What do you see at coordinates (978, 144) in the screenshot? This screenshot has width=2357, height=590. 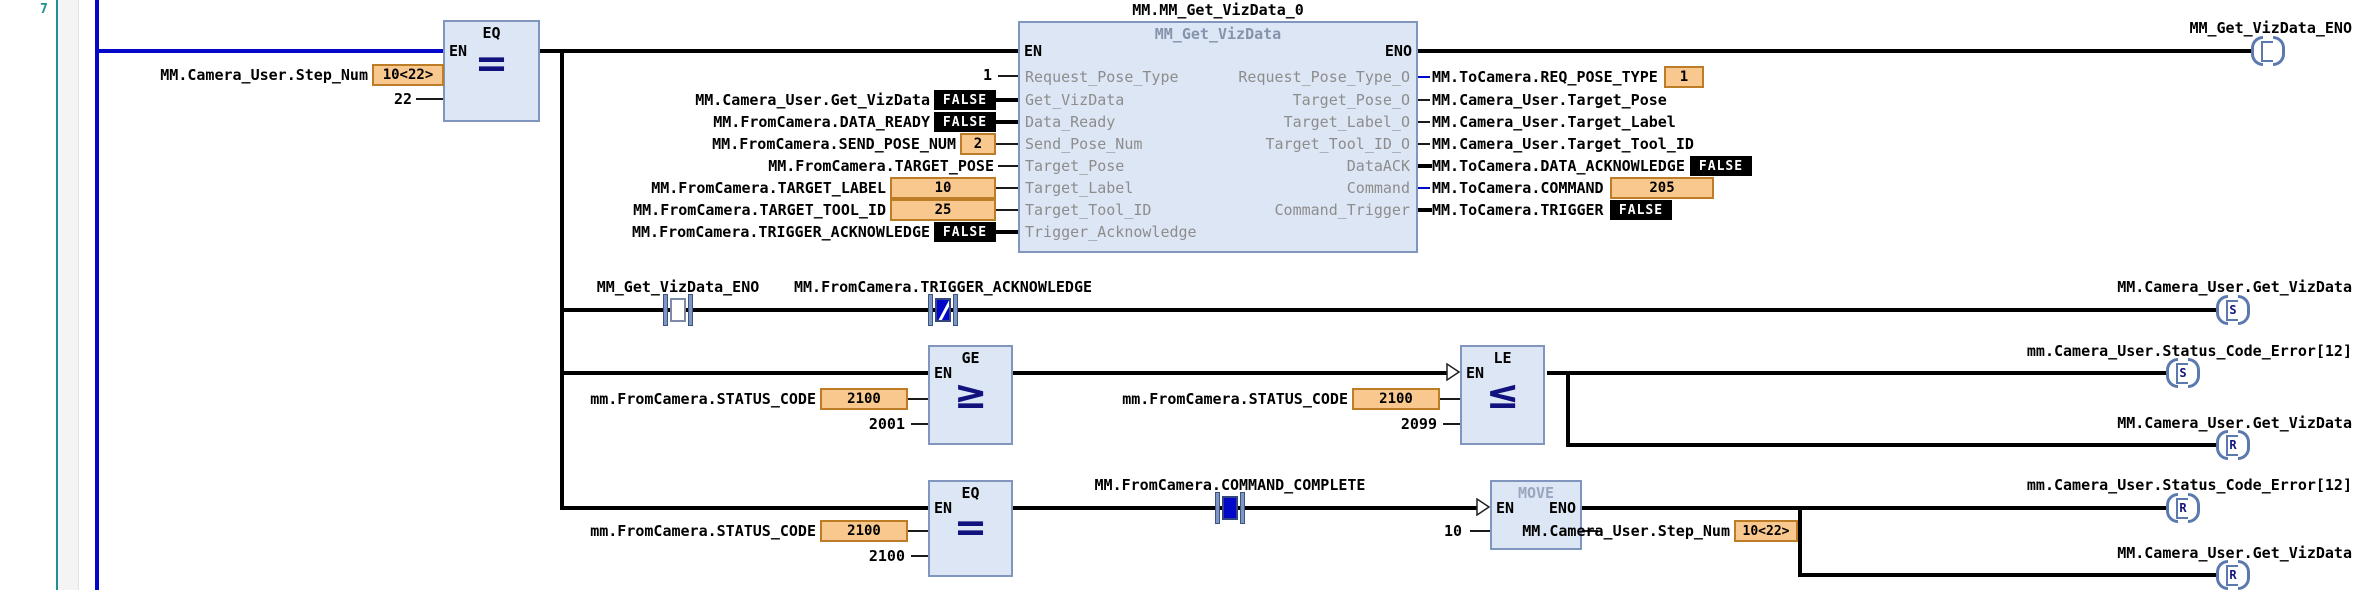 I see `fb-in-send-pose-num-value: 2` at bounding box center [978, 144].